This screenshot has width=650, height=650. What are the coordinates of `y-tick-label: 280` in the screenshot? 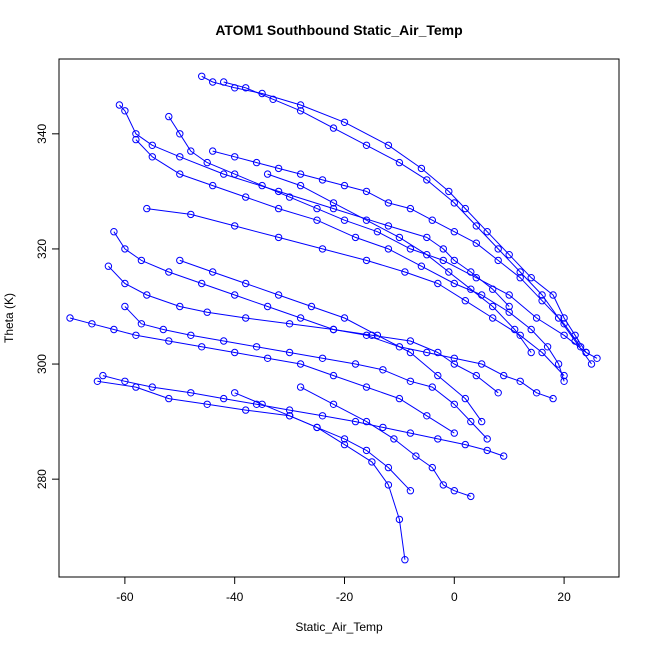 It's located at (42, 479).